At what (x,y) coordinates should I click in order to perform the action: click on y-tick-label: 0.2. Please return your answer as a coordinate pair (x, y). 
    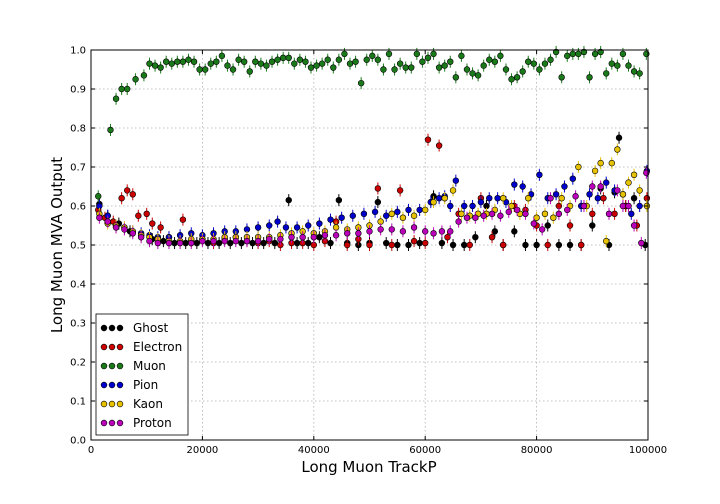
    Looking at the image, I should click on (78, 363).